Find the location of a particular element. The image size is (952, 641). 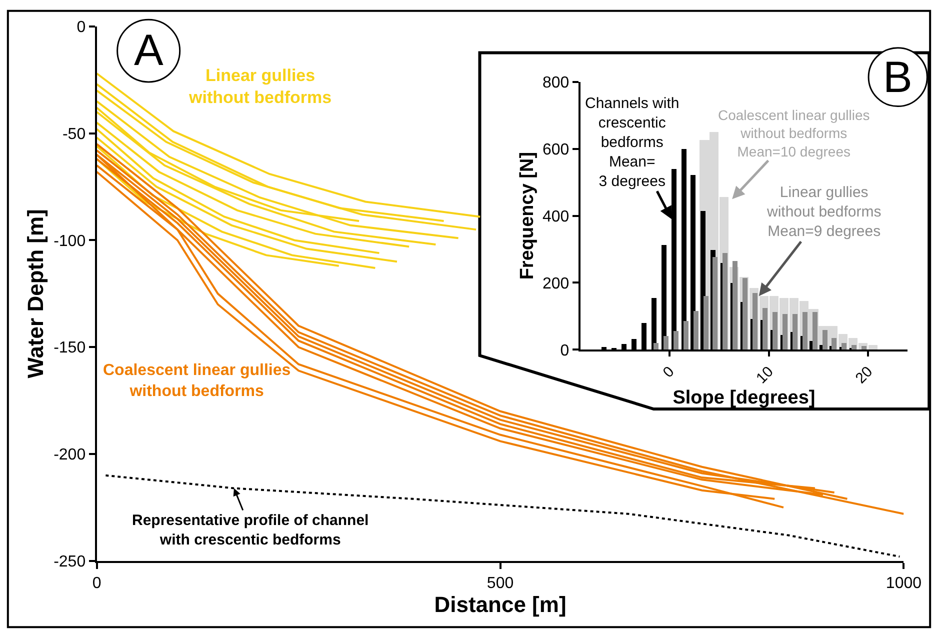

y-tick-label: 200 is located at coordinates (556, 283).